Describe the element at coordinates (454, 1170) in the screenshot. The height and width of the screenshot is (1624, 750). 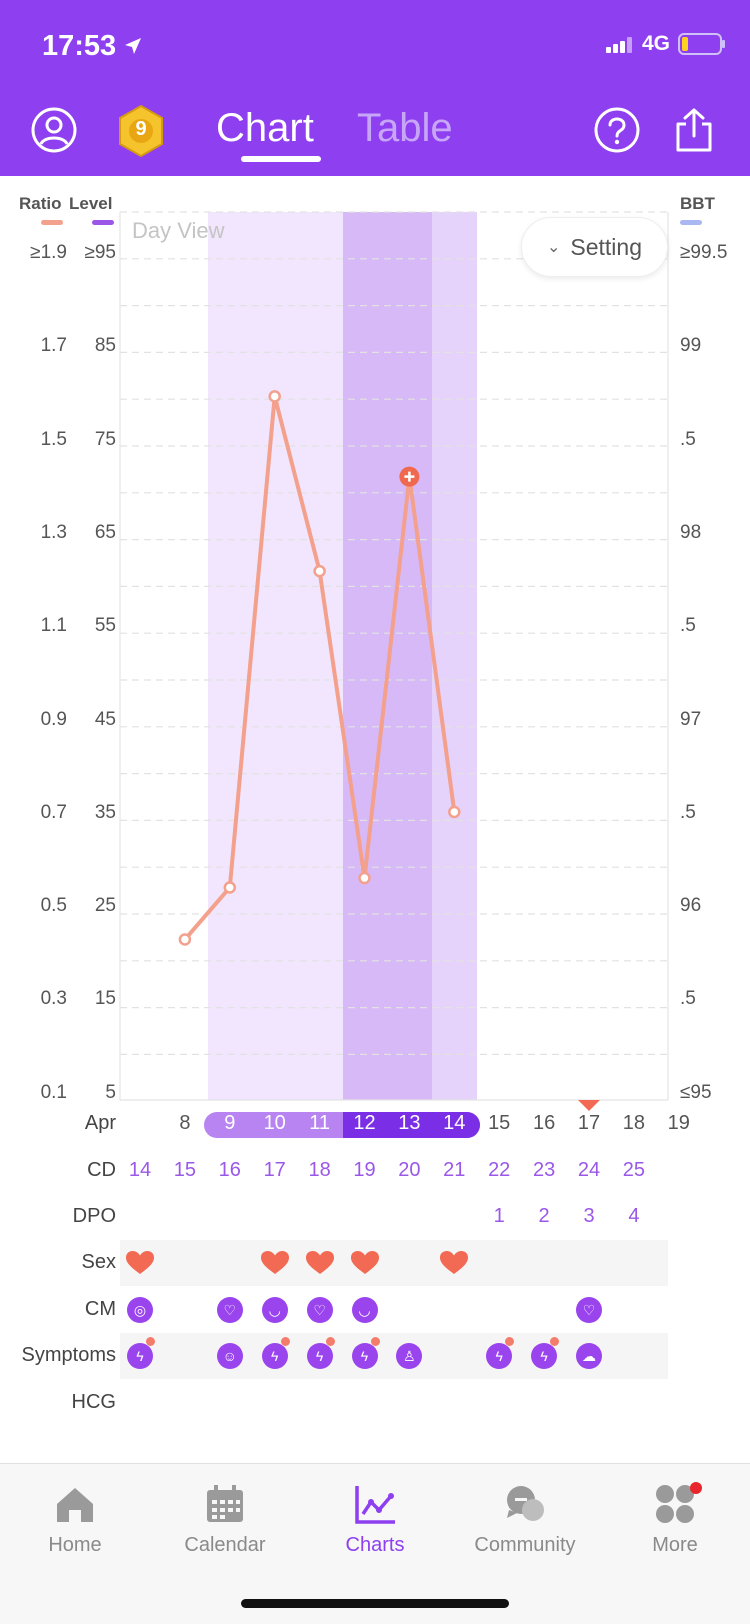
I see `cd-cell: 21` at that location.